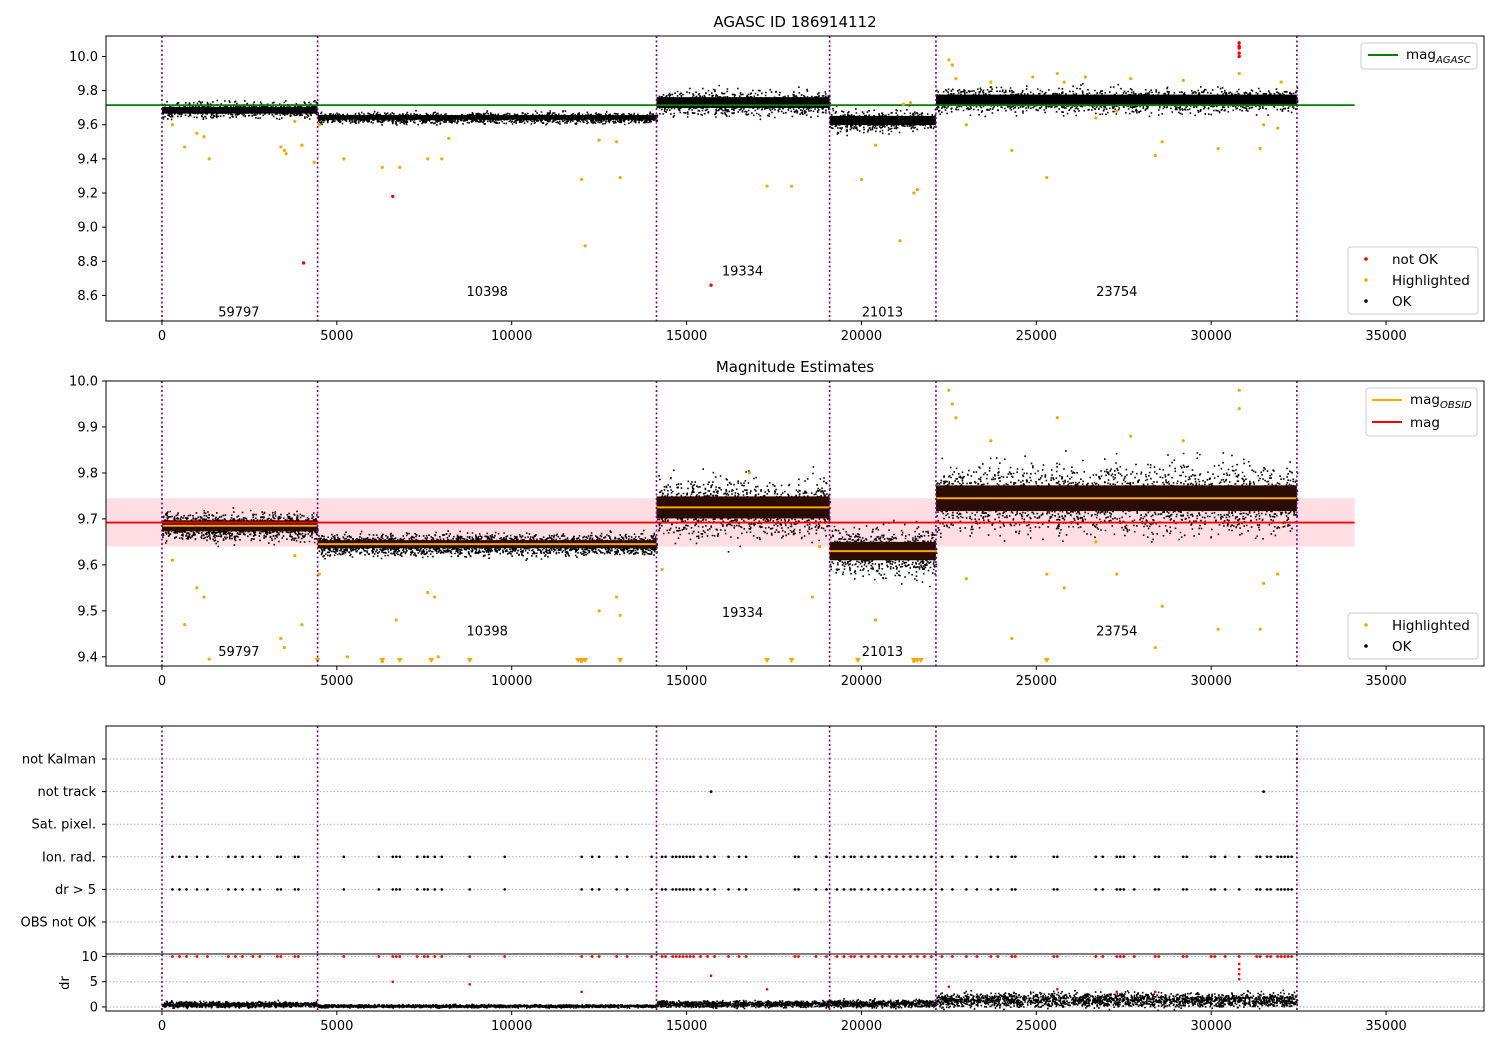 Image resolution: width=1500 pixels, height=1050 pixels. I want to click on y-tick-label: 9.4, so click(87, 657).